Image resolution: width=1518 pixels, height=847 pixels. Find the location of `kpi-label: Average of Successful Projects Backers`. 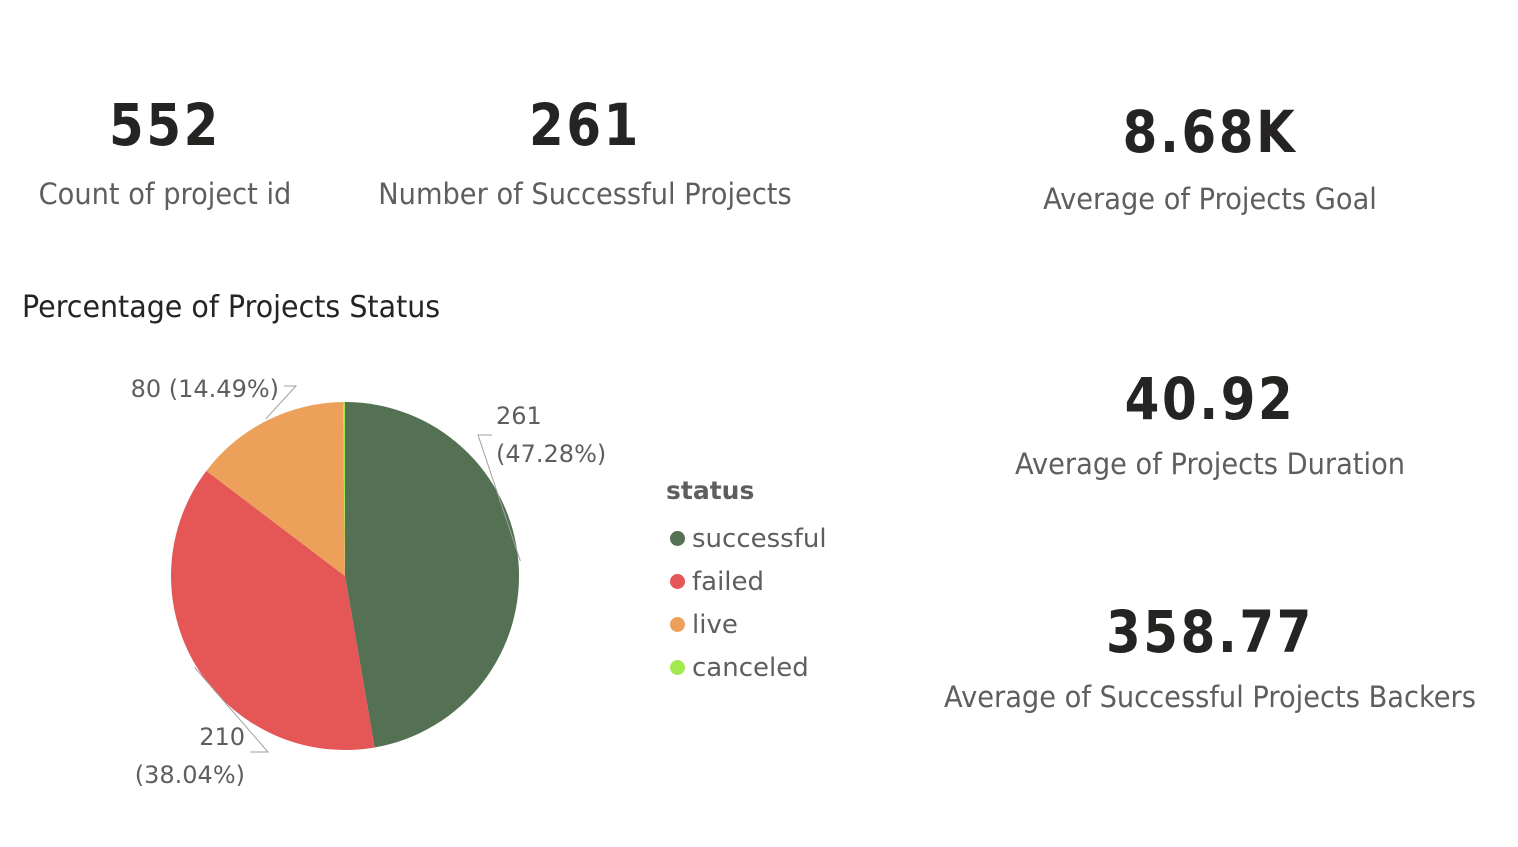

kpi-label: Average of Successful Projects Backers is located at coordinates (1210, 697).